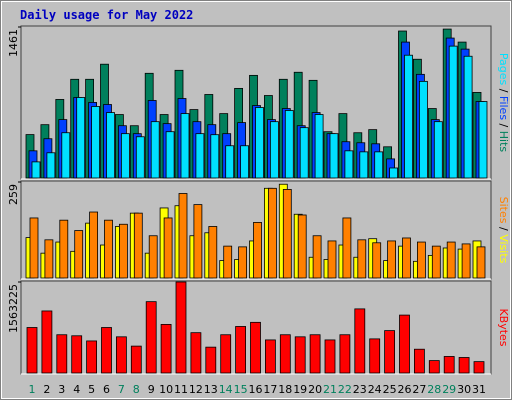 This screenshot has height=400, width=512. Describe the element at coordinates (151, 389) in the screenshot. I see `x-tick-label: 9` at that location.